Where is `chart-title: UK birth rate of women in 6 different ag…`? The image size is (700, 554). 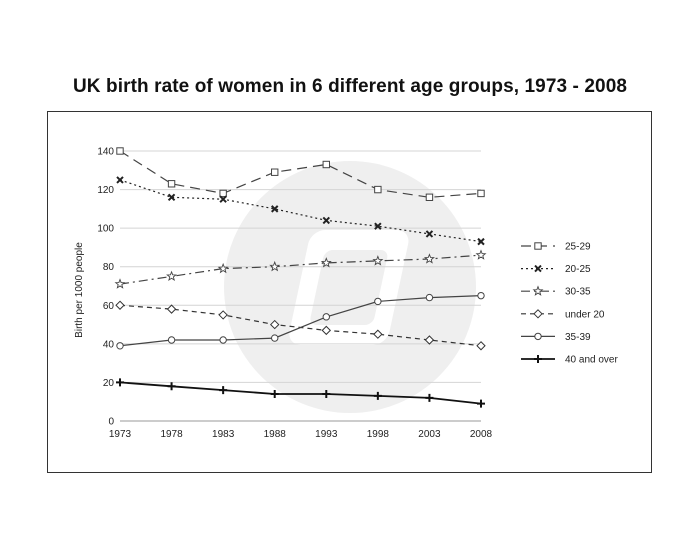
chart-title: UK birth rate of women in 6 different ag… is located at coordinates (350, 86).